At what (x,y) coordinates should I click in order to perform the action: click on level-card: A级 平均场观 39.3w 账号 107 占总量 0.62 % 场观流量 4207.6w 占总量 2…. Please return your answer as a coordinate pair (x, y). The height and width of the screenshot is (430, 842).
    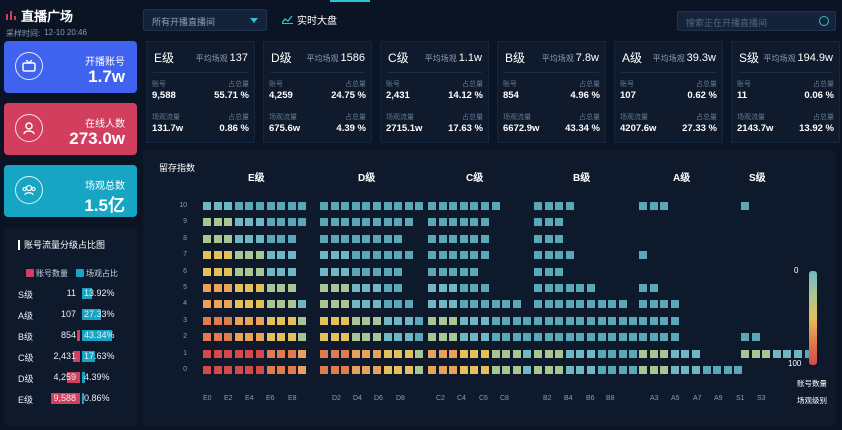
    Looking at the image, I should click on (668, 92).